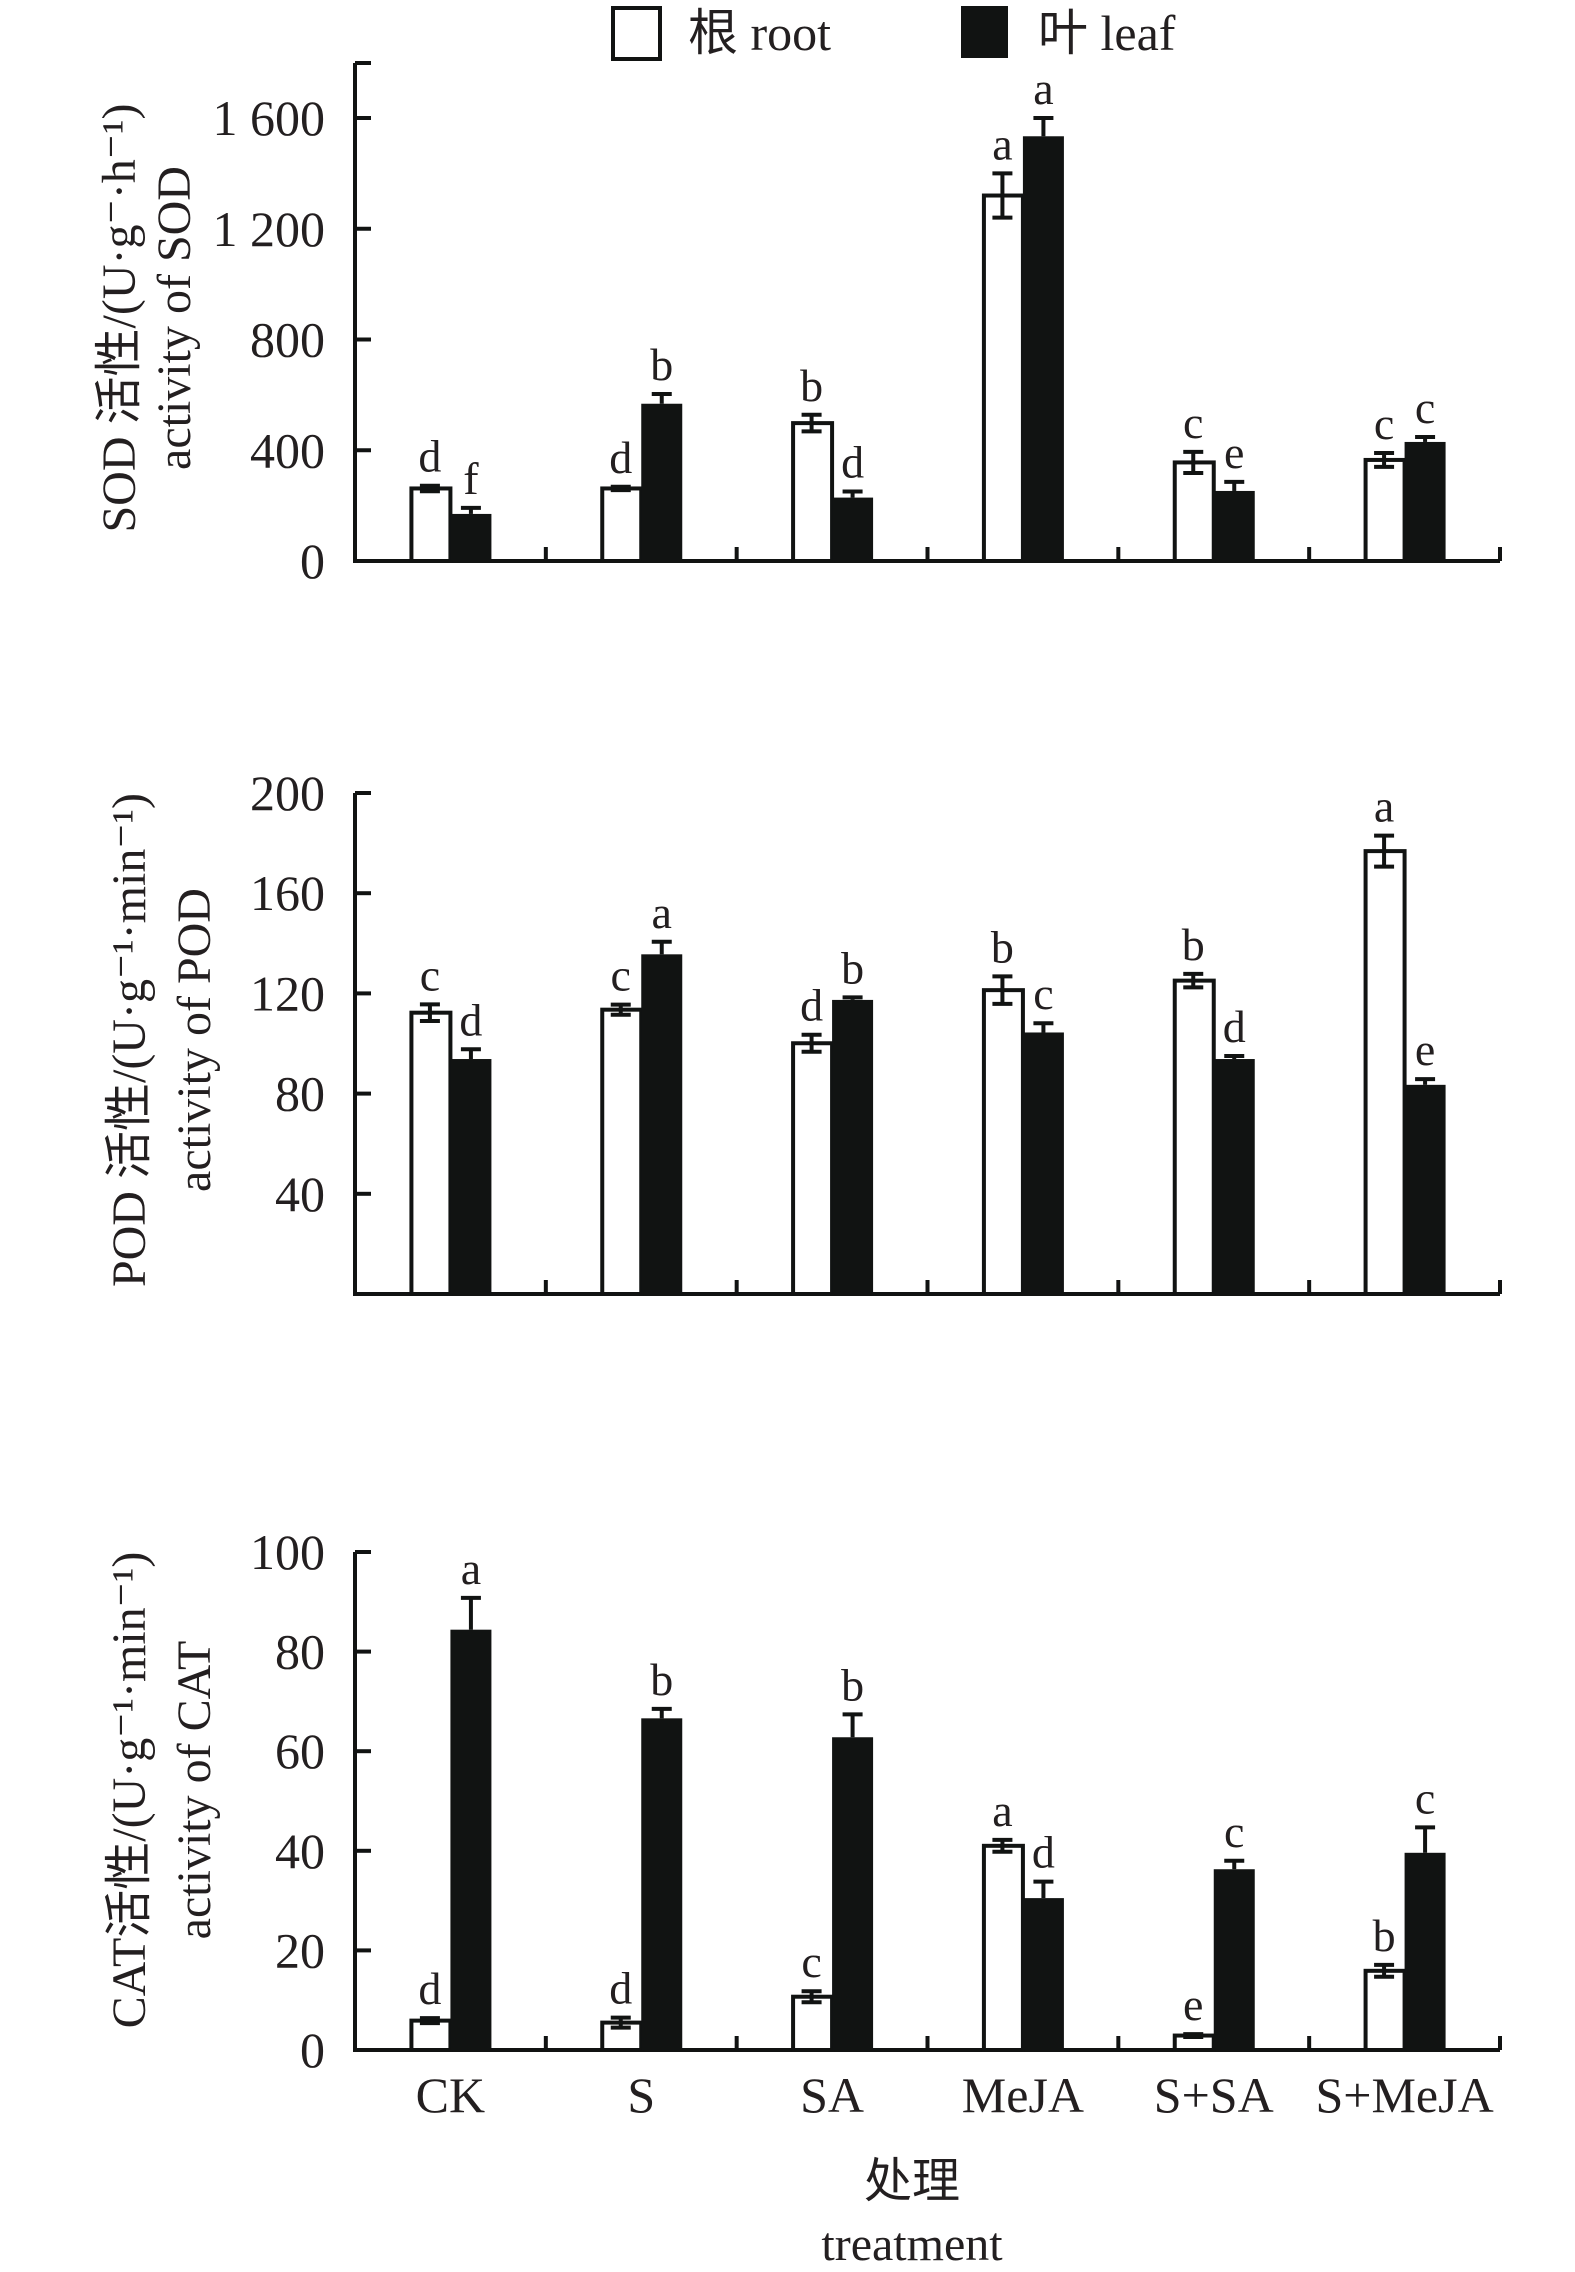 The width and height of the screenshot is (1575, 2272). I want to click on y-tick-label: 120, so click(287, 993).